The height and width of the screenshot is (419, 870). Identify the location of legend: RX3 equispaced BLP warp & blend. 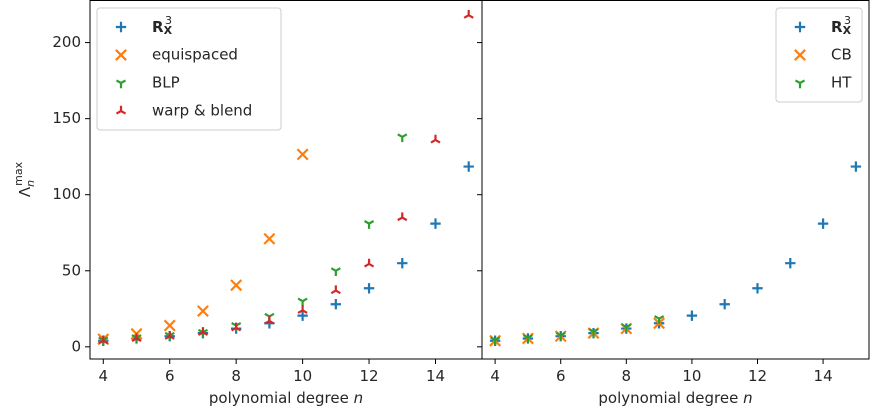
(189, 69).